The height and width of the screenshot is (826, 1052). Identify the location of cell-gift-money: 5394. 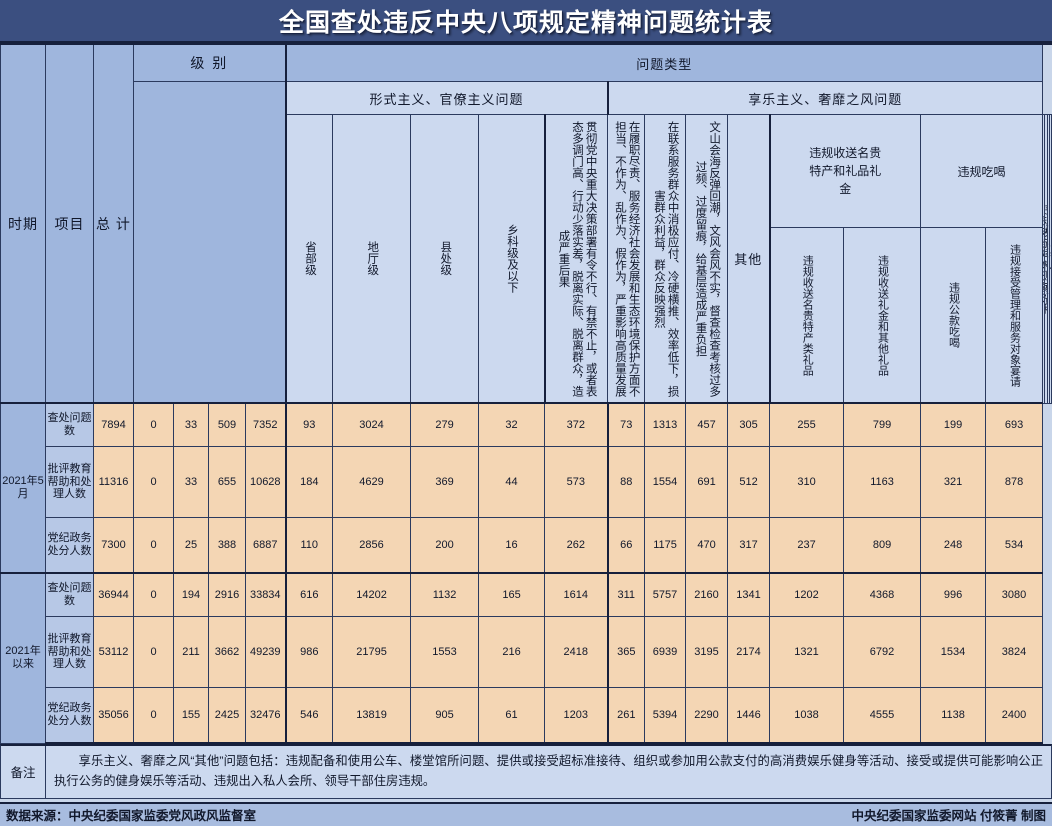
(665, 715).